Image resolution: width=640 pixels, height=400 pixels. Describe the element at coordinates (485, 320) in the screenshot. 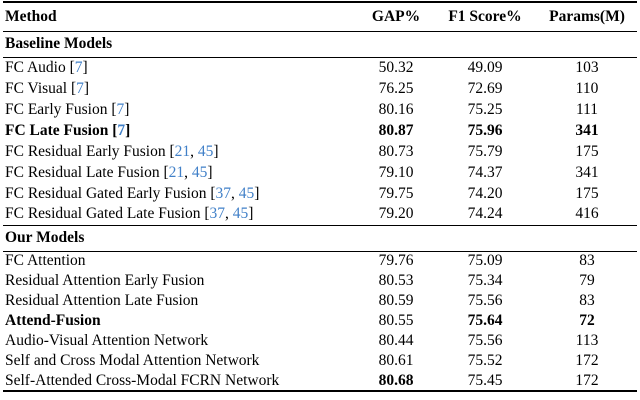

I see `f1-cell: 75.64` at that location.